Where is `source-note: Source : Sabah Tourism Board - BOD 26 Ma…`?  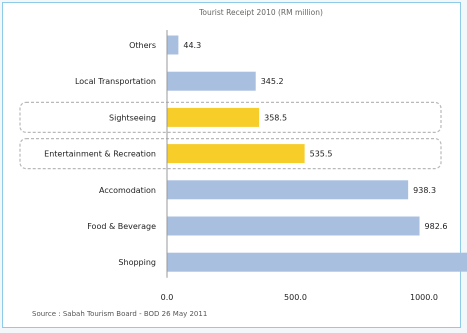
source-note: Source : Sabah Tourism Board - BOD 26 Ma… is located at coordinates (119, 314).